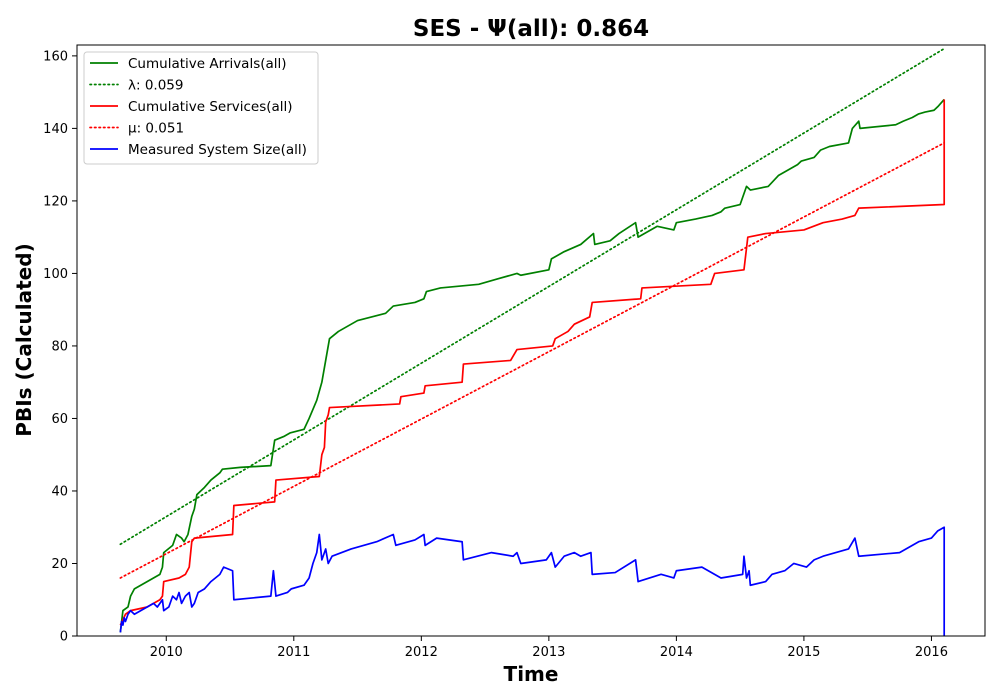 The height and width of the screenshot is (700, 1000). Describe the element at coordinates (931, 652) in the screenshot. I see `x-tick-label: 2016` at that location.